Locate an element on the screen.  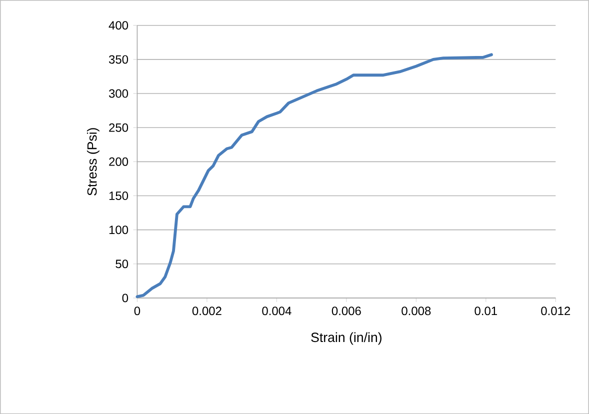
y-tick-label: 250 is located at coordinates (118, 127).